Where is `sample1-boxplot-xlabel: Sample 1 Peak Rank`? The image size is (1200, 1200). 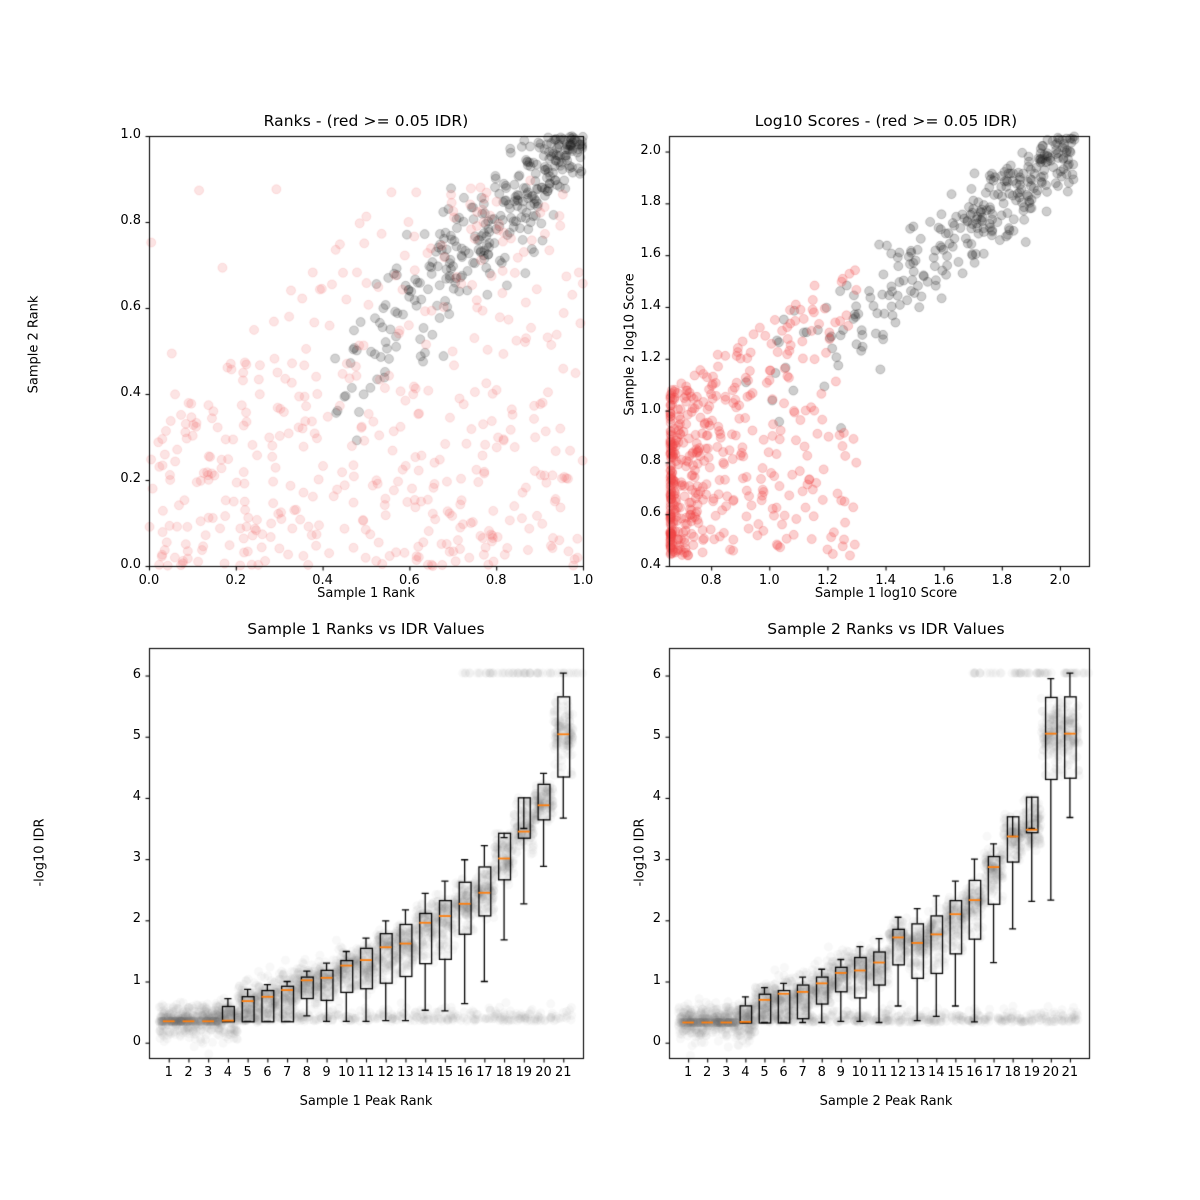
sample1-boxplot-xlabel: Sample 1 Peak Rank is located at coordinates (366, 1101).